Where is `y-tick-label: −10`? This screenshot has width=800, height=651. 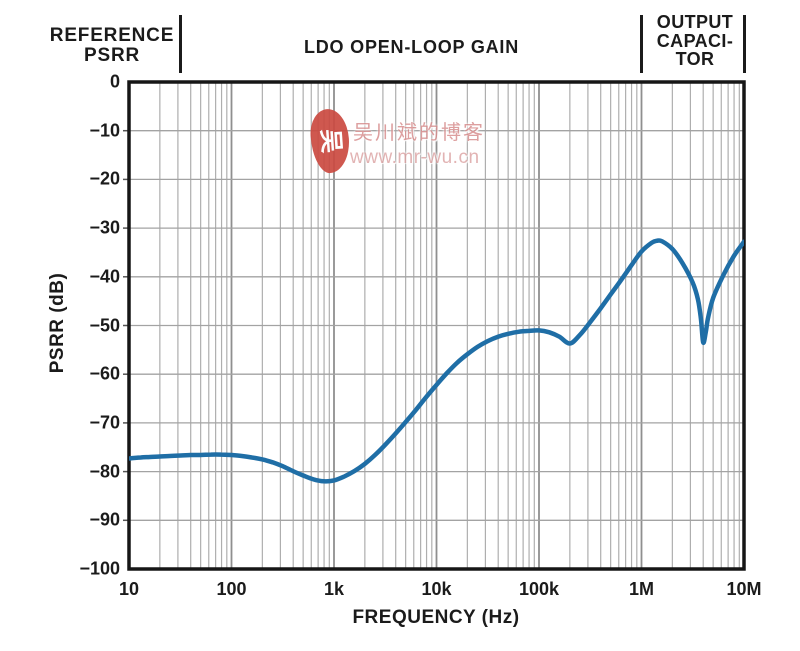
y-tick-label: −10 is located at coordinates (104, 130).